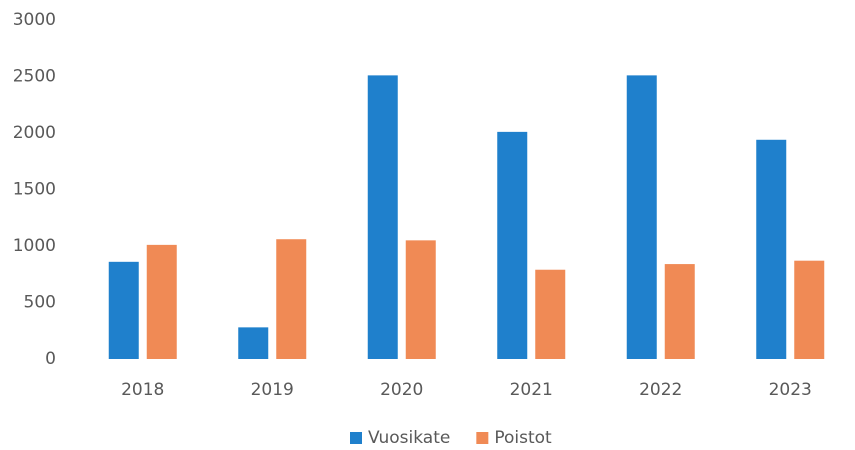  What do you see at coordinates (34, 246) in the screenshot?
I see `y-tick-label: 1000` at bounding box center [34, 246].